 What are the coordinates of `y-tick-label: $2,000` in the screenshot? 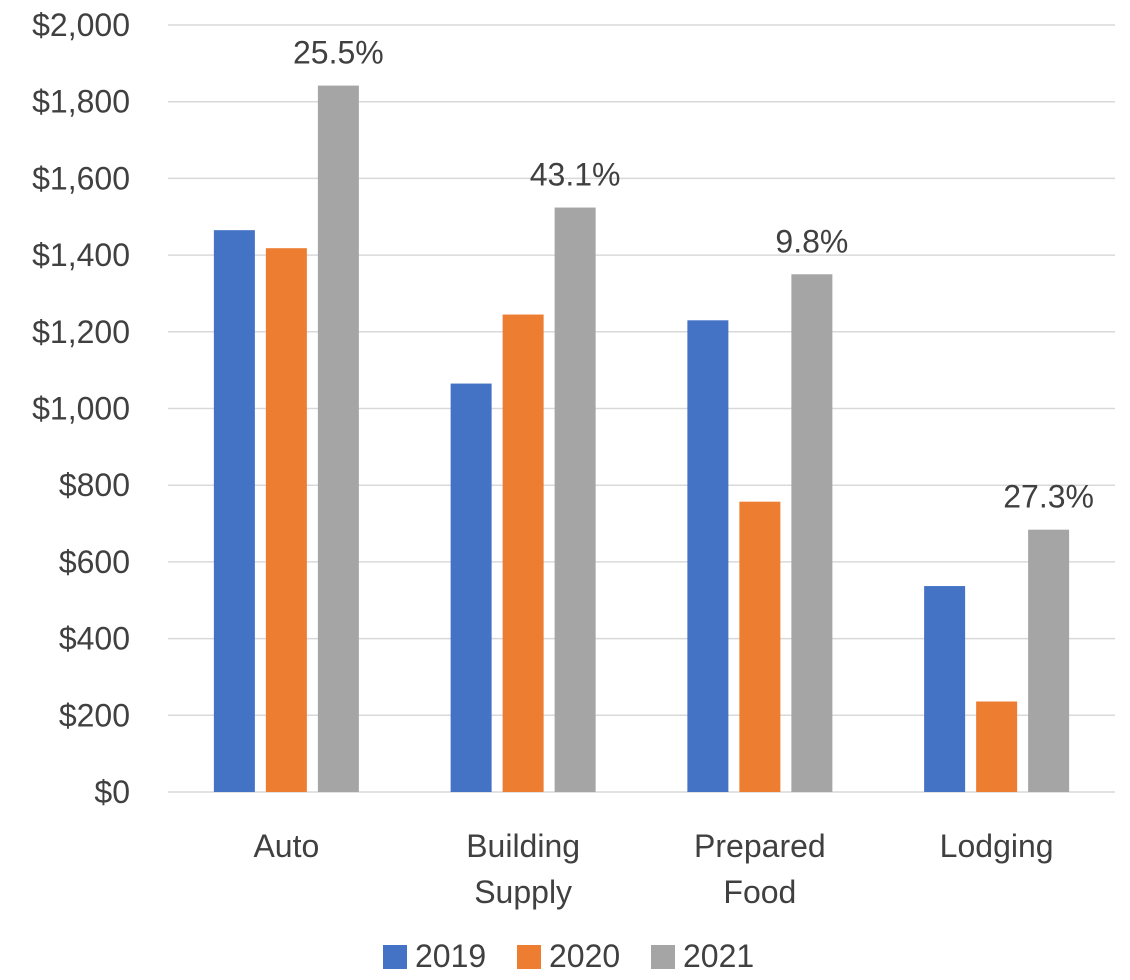 It's located at (81, 25).